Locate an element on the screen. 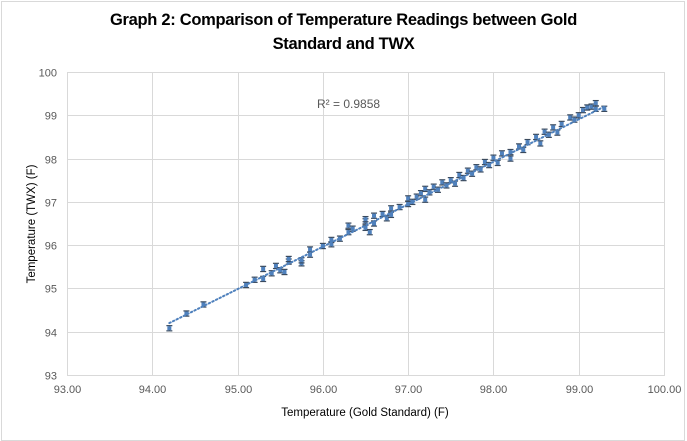 The width and height of the screenshot is (687, 441). y-tick-label: 96 is located at coordinates (51, 247).